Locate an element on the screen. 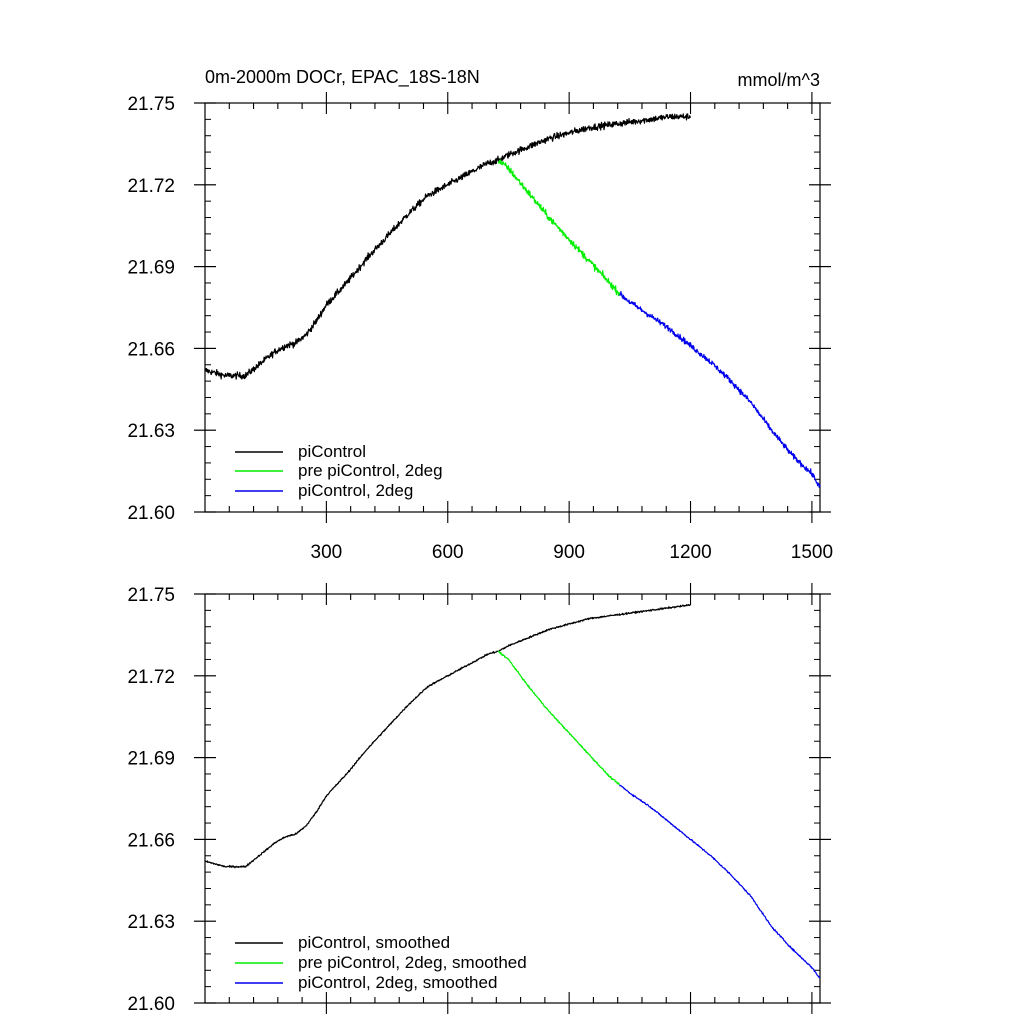 The width and height of the screenshot is (1024, 1024). x-tick-label: 300 is located at coordinates (327, 552).